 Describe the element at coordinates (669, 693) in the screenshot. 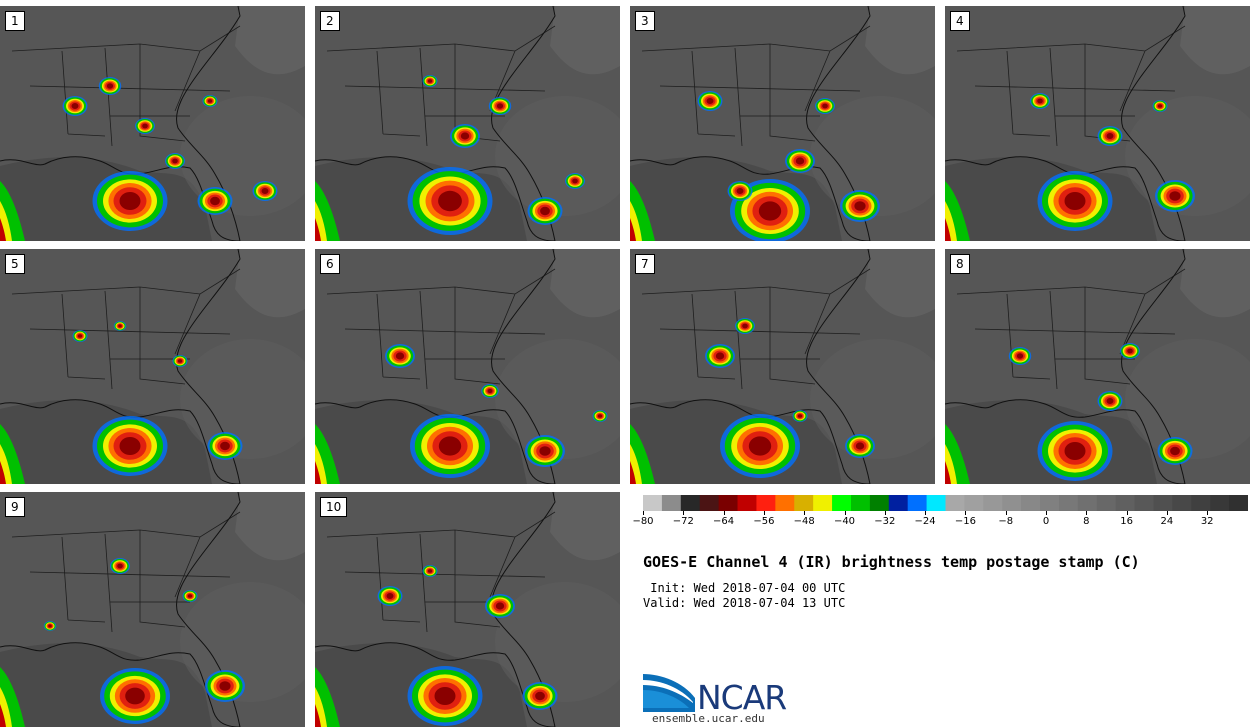

I see `ncar-logo-icon` at that location.